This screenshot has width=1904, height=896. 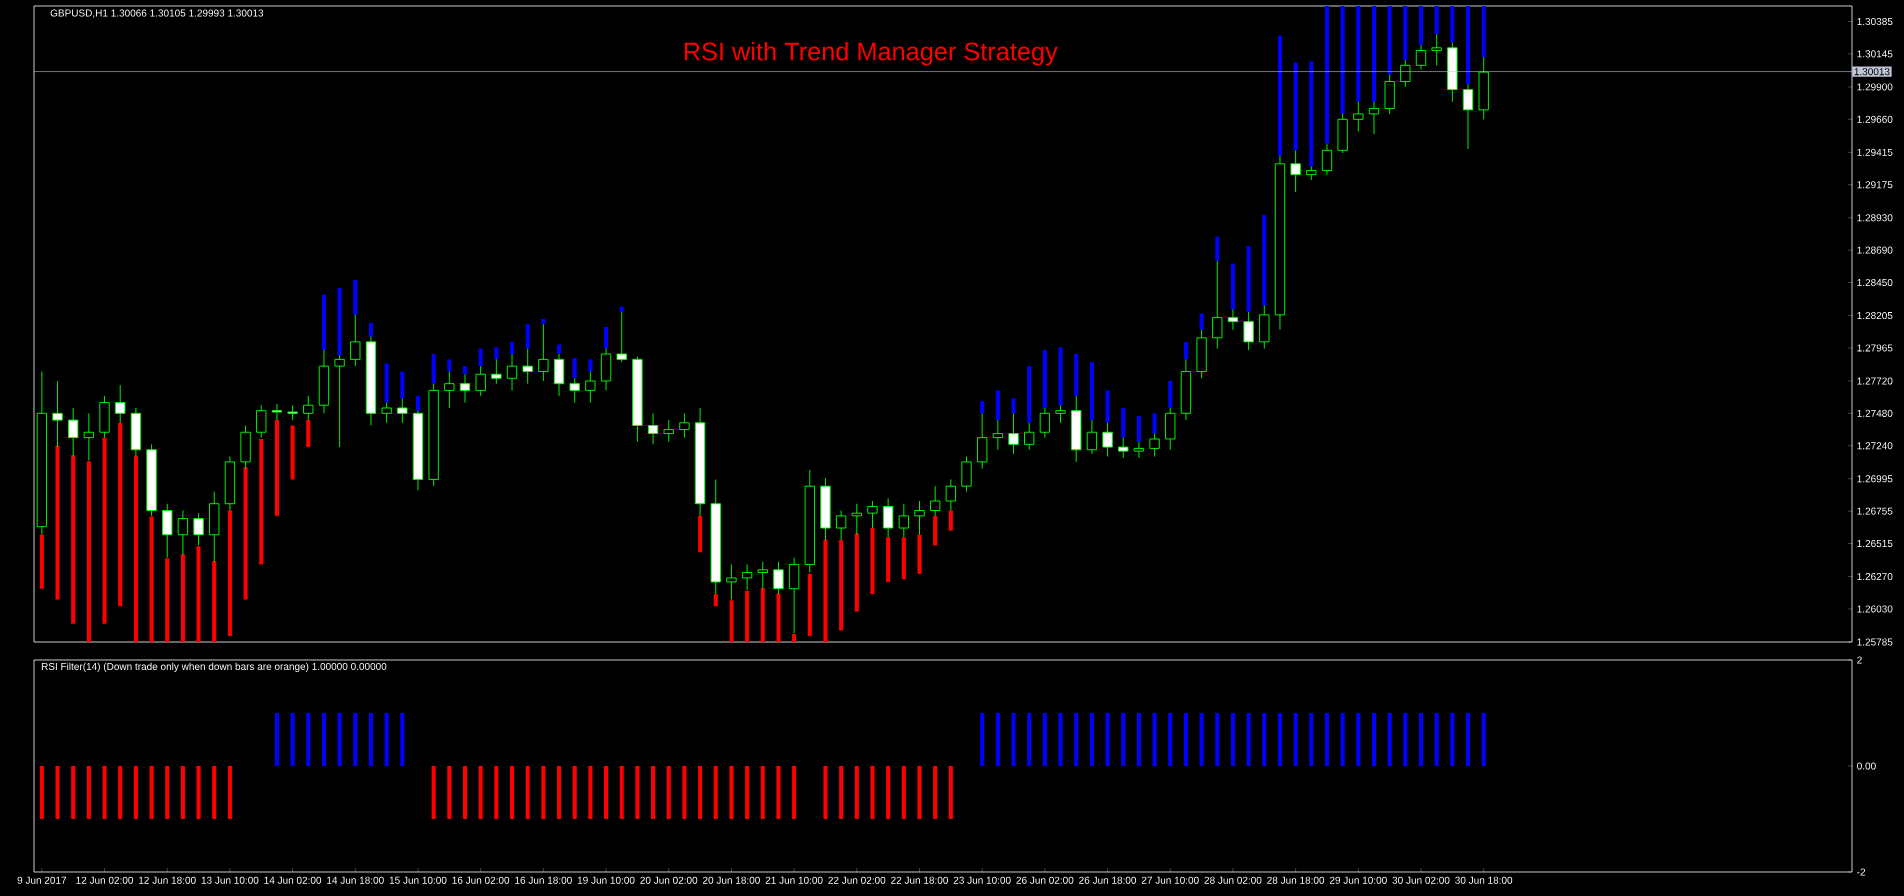 What do you see at coordinates (1296, 880) in the screenshot?
I see `x-tick-label: 28 Jun 18:00` at bounding box center [1296, 880].